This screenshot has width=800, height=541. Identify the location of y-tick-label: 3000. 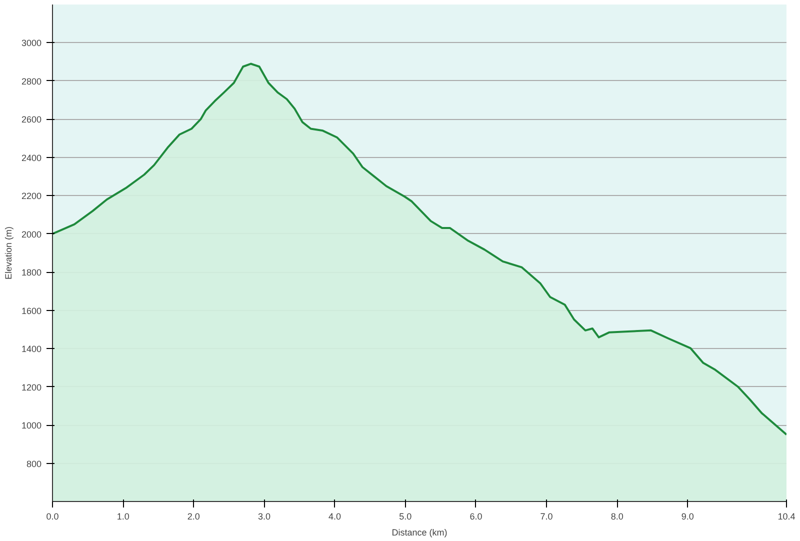
(31, 43).